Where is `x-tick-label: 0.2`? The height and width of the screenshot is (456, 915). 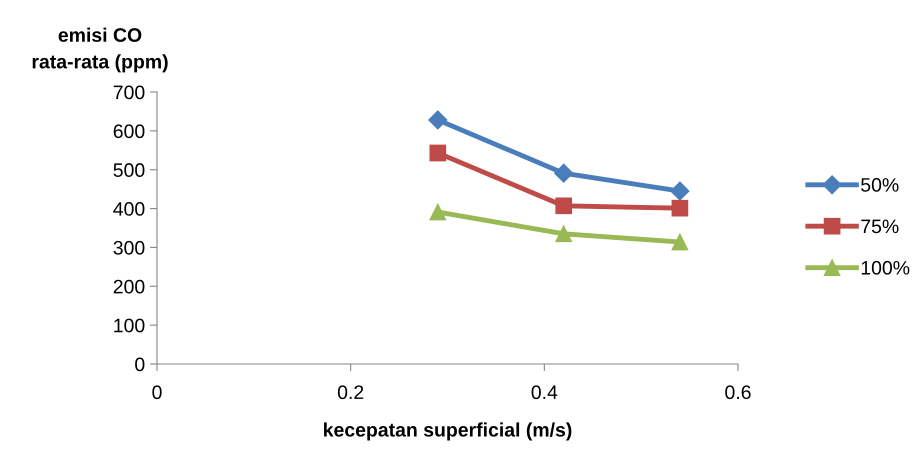
x-tick-label: 0.2 is located at coordinates (351, 392).